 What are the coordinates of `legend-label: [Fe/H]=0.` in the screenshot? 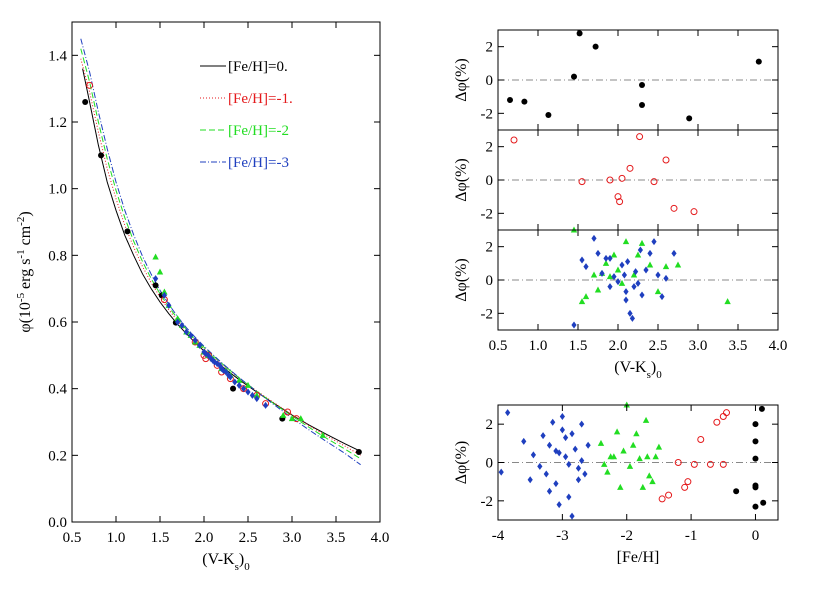 It's located at (258, 67).